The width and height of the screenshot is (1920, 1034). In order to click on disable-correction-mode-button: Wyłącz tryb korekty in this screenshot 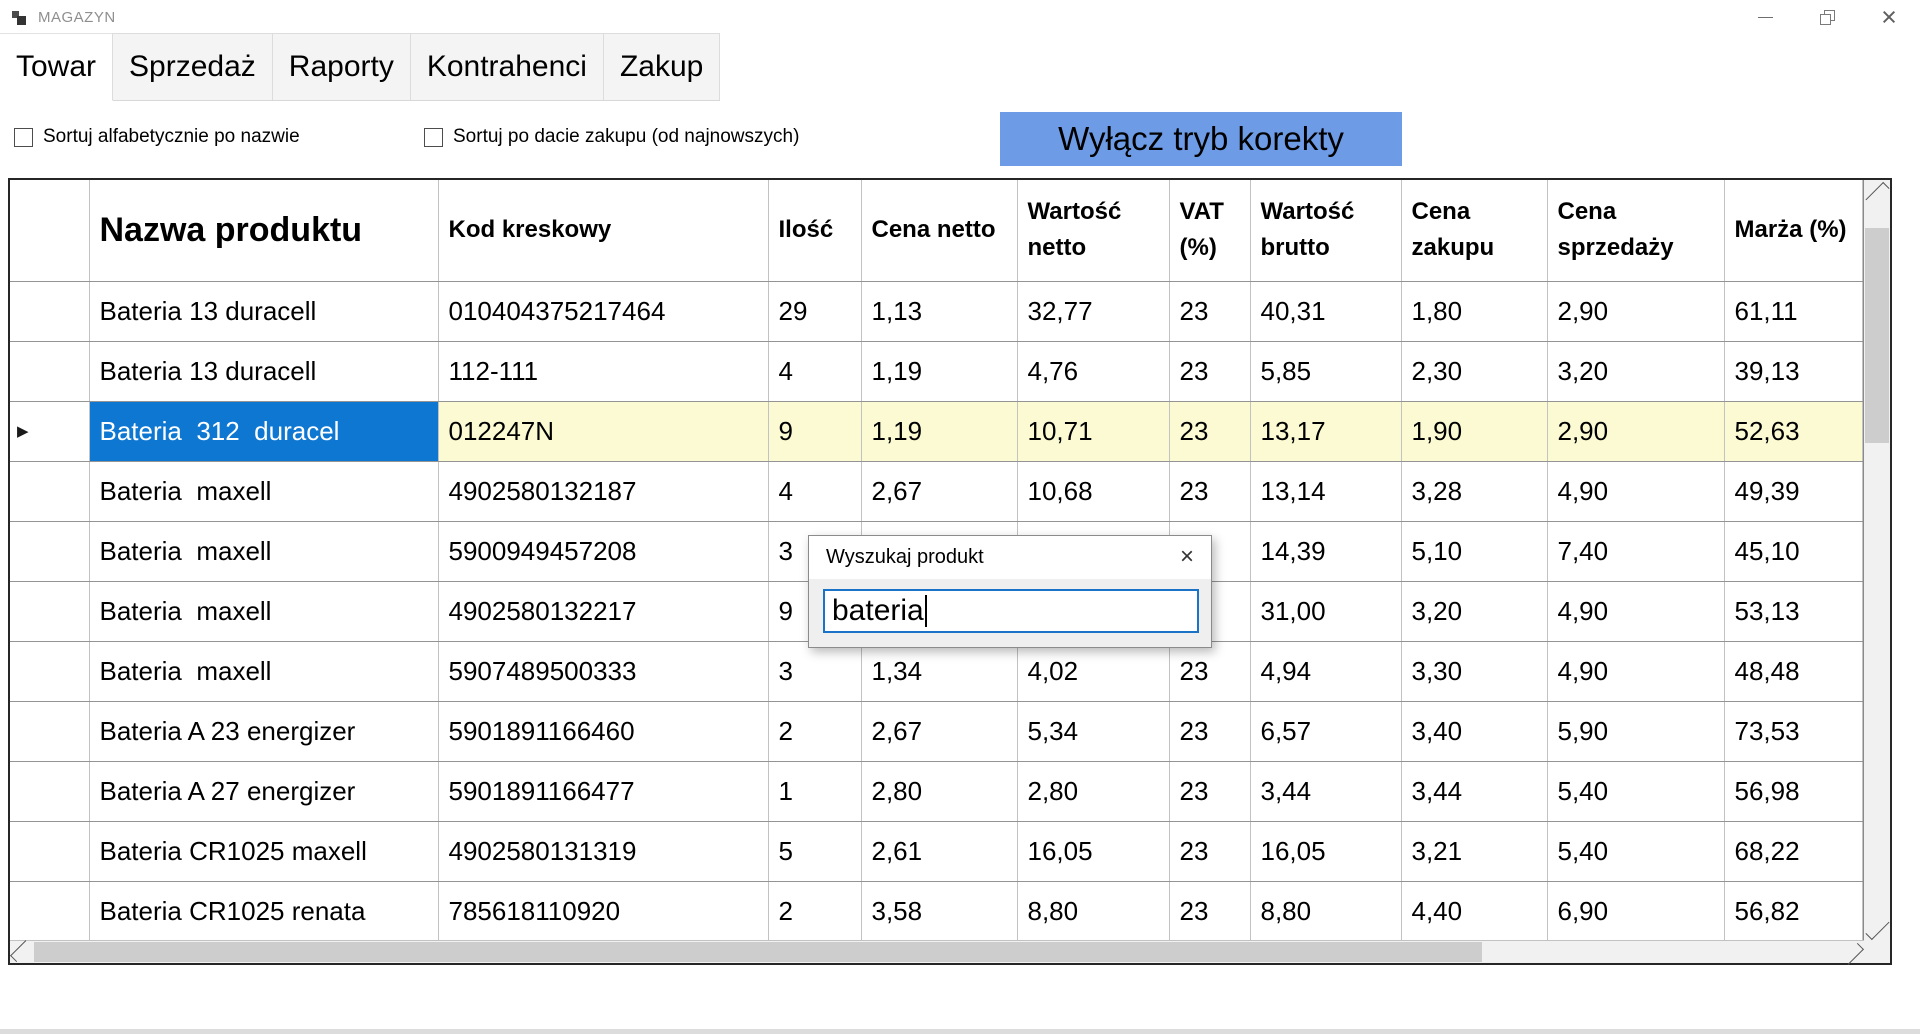, I will do `click(1201, 139)`.